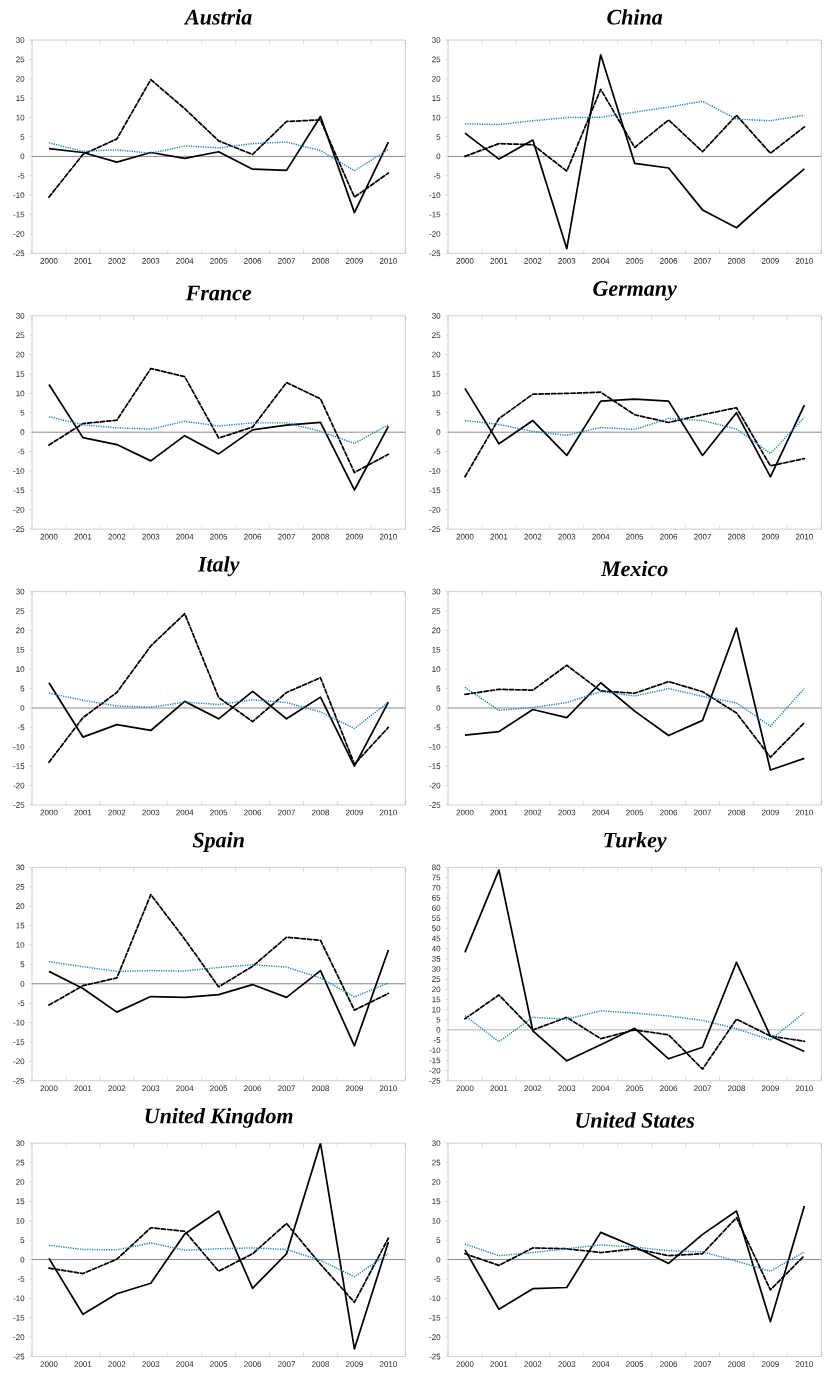 The height and width of the screenshot is (1379, 832). I want to click on y-tick-label: 35, so click(436, 959).